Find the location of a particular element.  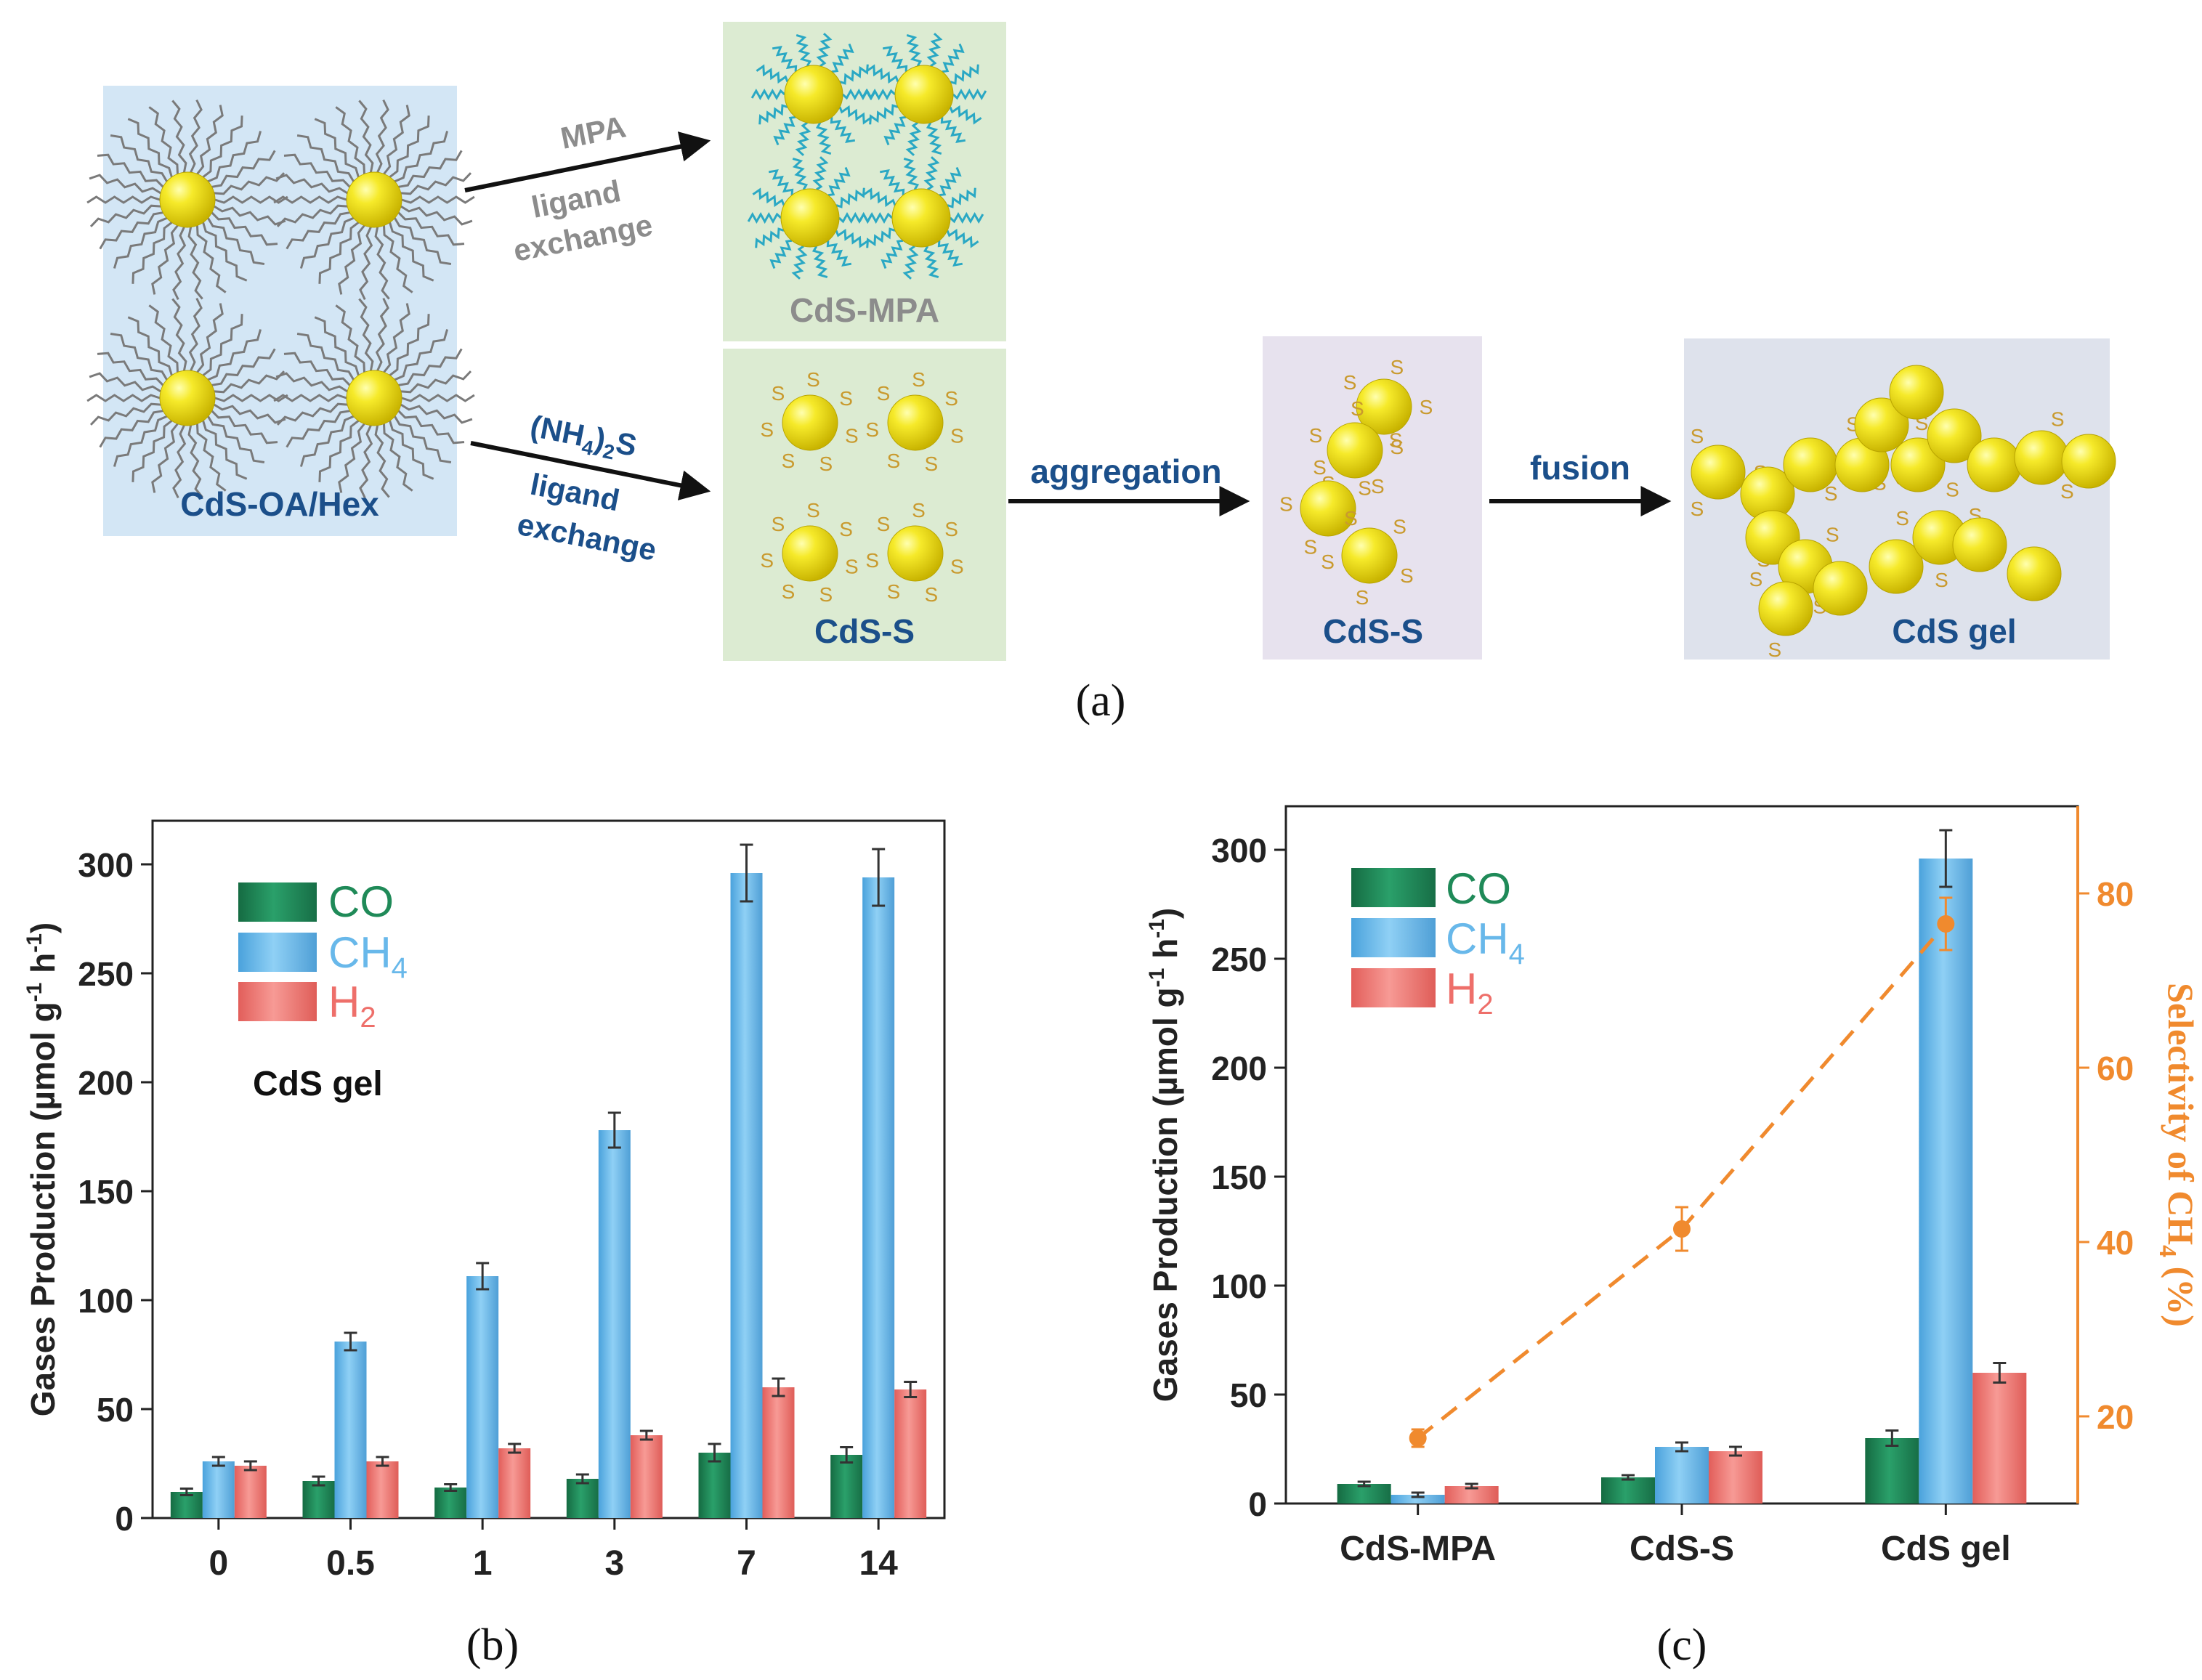

legend-b-ch4-label: CH4 is located at coordinates (368, 956).